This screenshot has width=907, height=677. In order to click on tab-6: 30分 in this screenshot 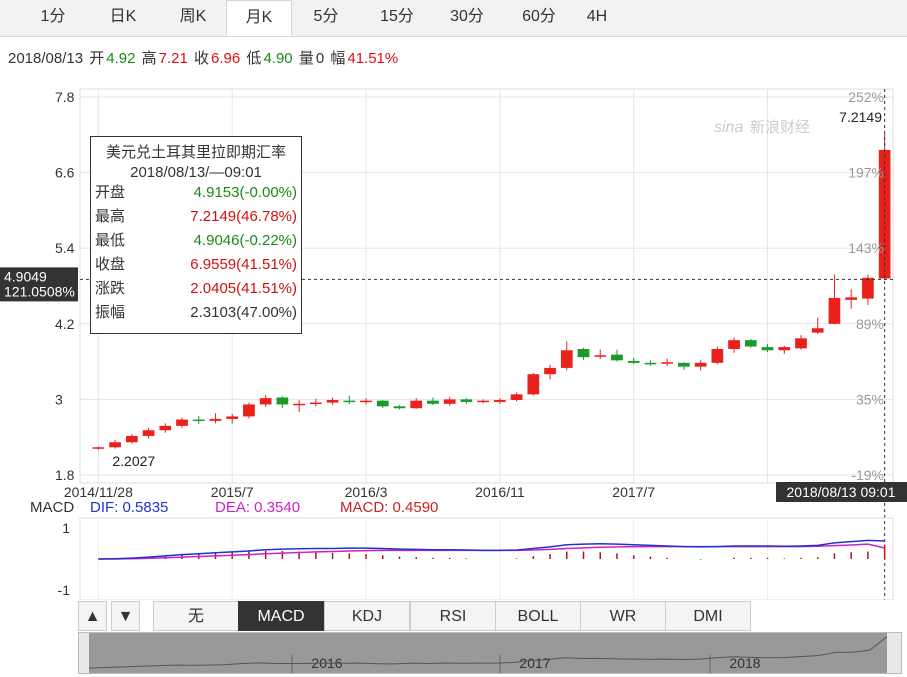, I will do `click(467, 16)`.